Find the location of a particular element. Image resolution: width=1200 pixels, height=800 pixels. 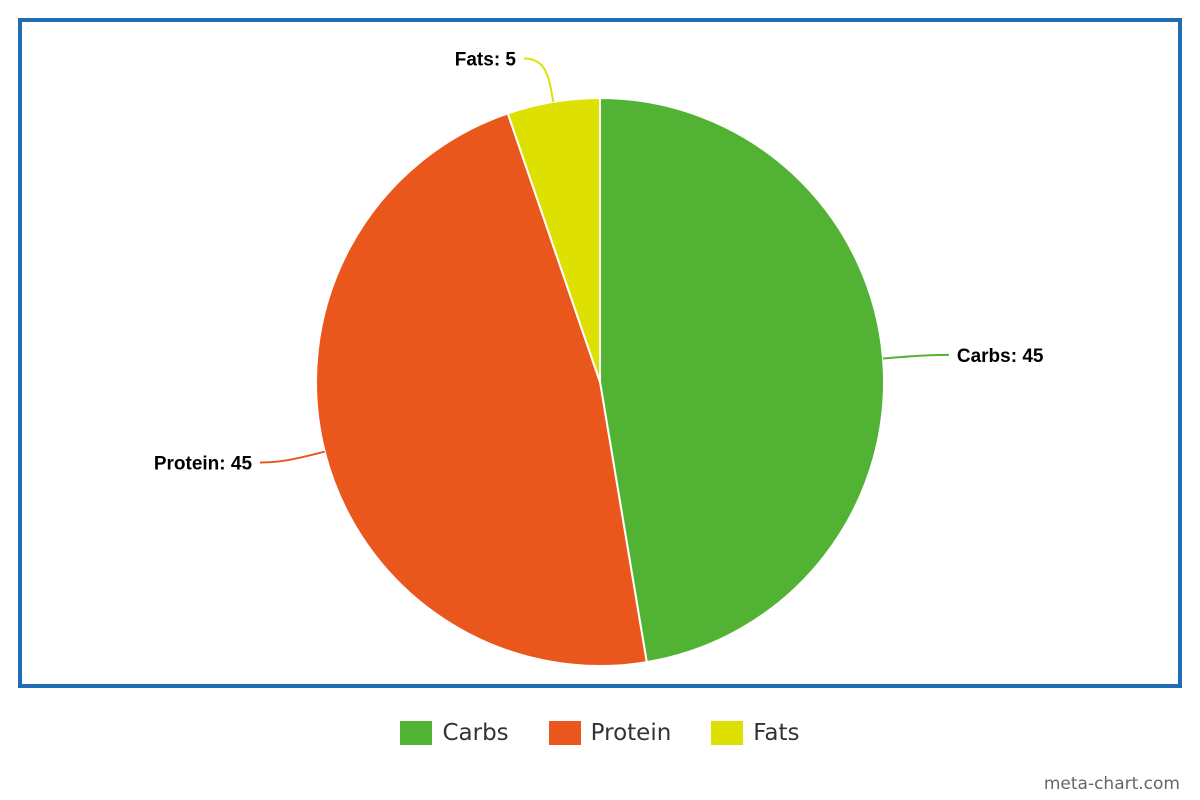

connector-protein is located at coordinates (292, 457).